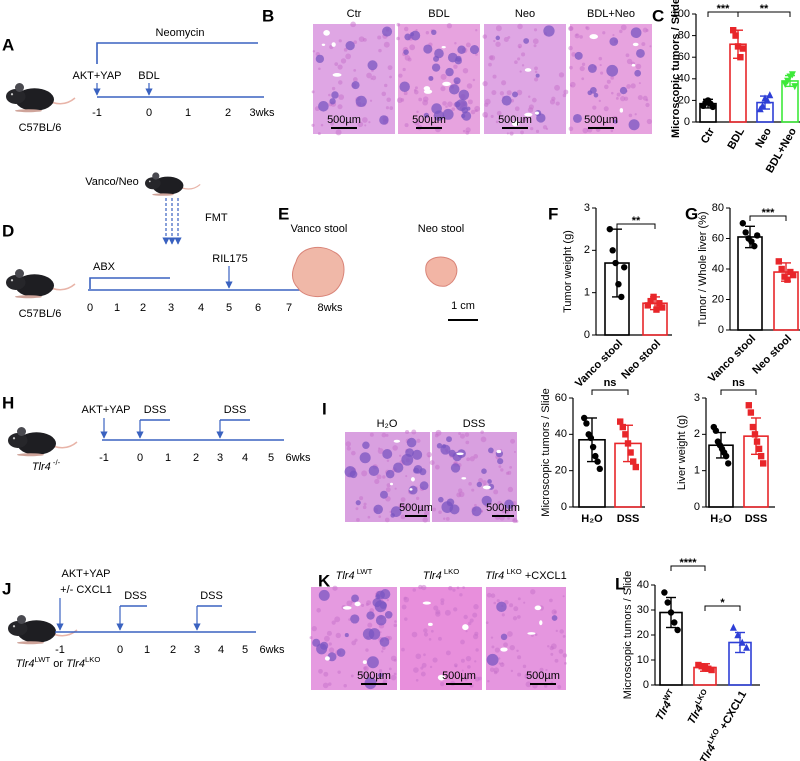 This screenshot has width=800, height=761. Describe the element at coordinates (211, 596) in the screenshot. I see `treatment-label: DSS` at that location.